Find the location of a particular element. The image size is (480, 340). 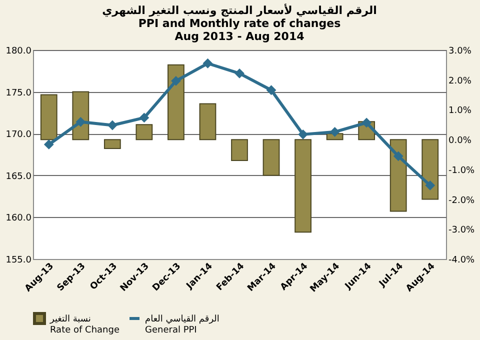

y2-tick-label: -4.0% is located at coordinates (462, 261).